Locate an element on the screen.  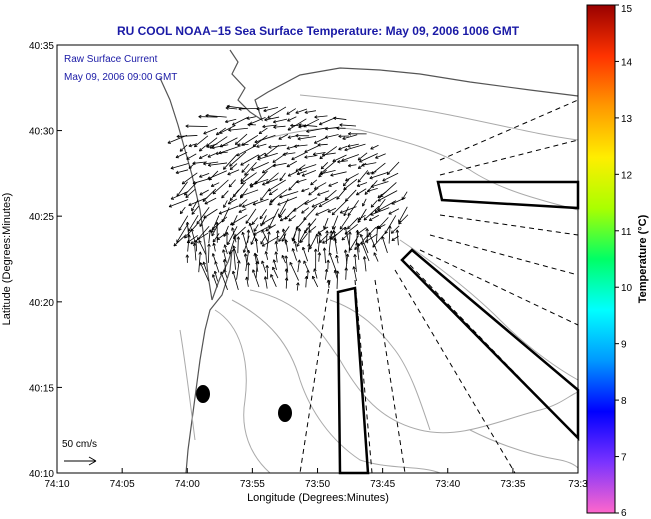
colorbar-label: Temperature (°C) is located at coordinates (643, 258).